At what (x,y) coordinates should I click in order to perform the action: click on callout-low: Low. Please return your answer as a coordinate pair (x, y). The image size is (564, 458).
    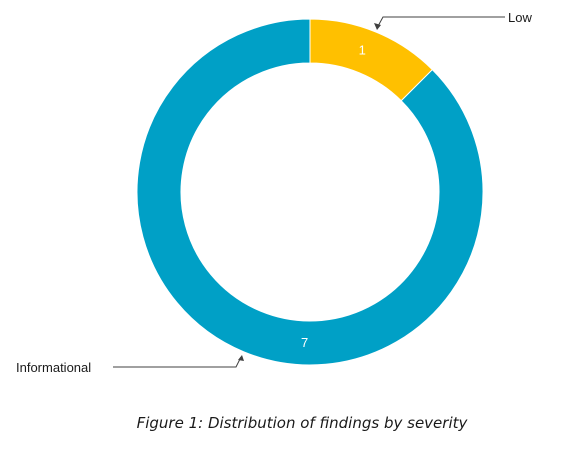
    Looking at the image, I should click on (453, 20).